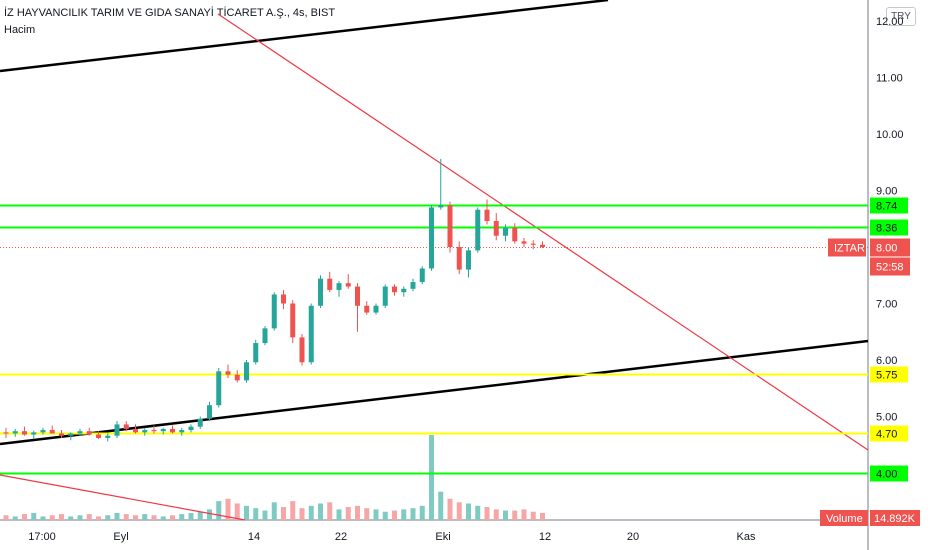 The height and width of the screenshot is (550, 932). I want to click on trend-line-upper-black, so click(304, 36).